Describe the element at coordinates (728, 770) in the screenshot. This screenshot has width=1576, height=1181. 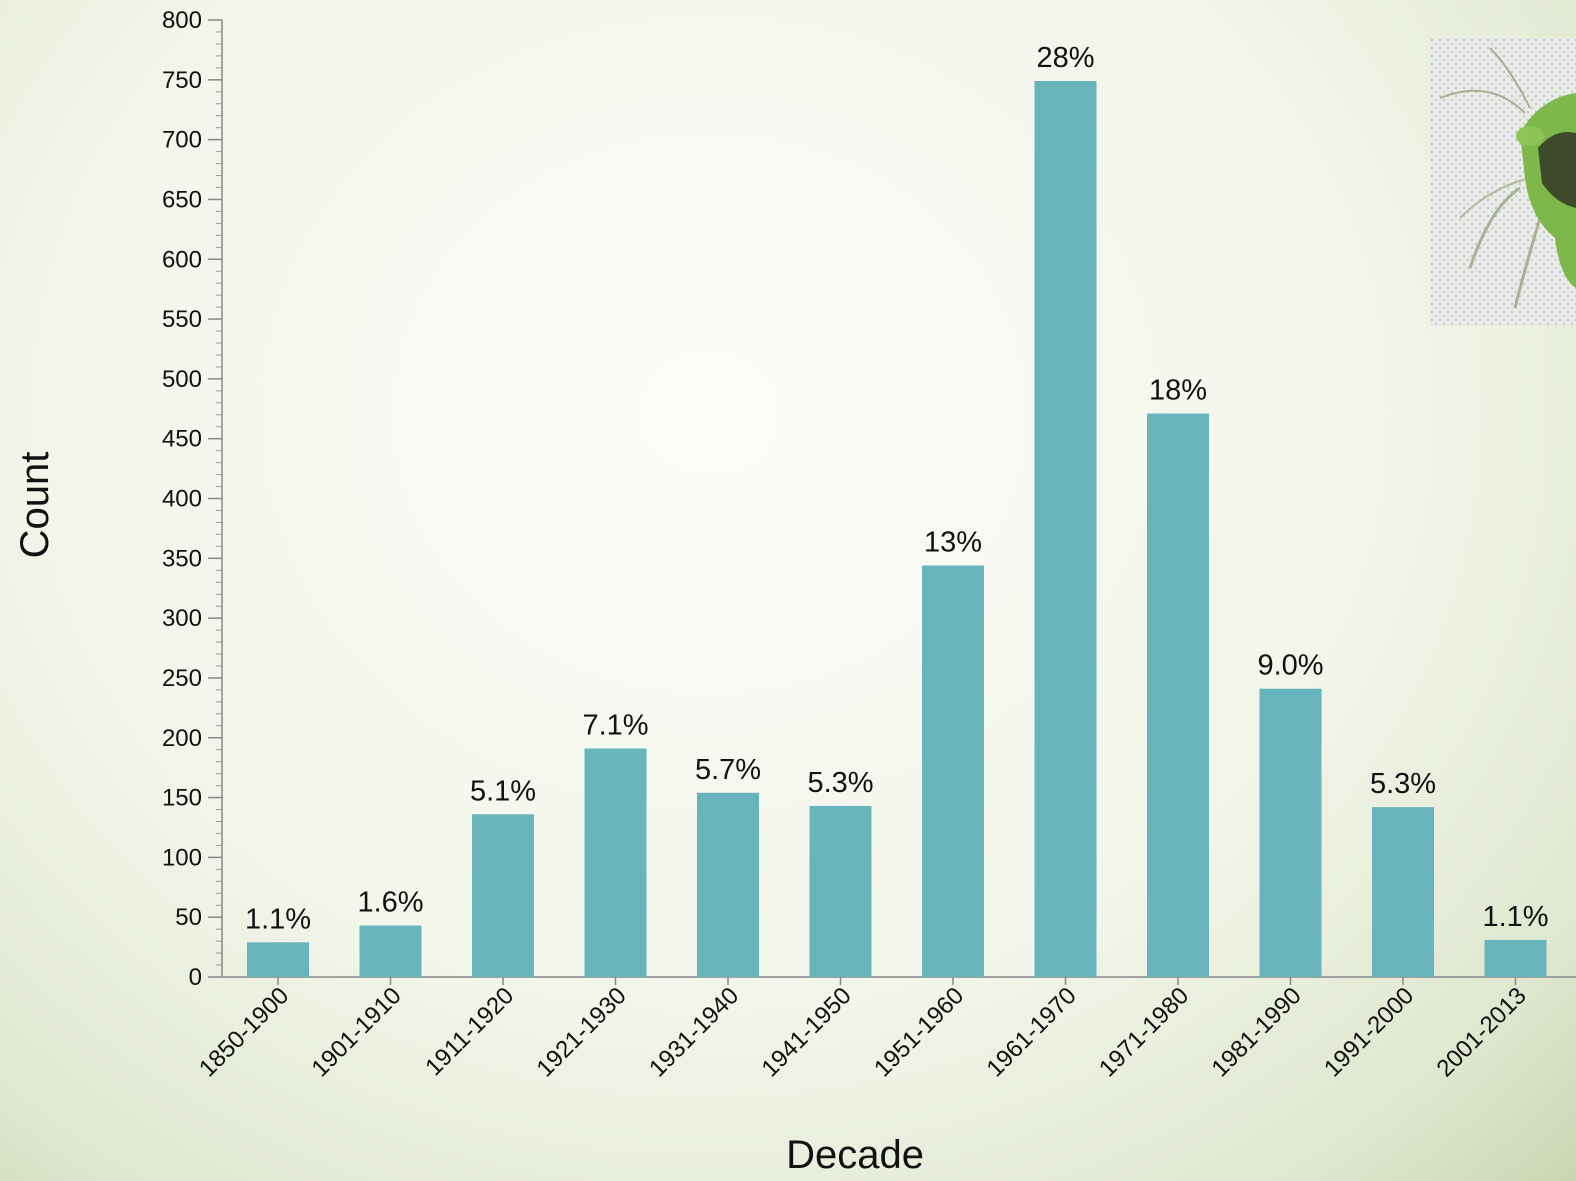
I see `data-label: 5.7%` at that location.